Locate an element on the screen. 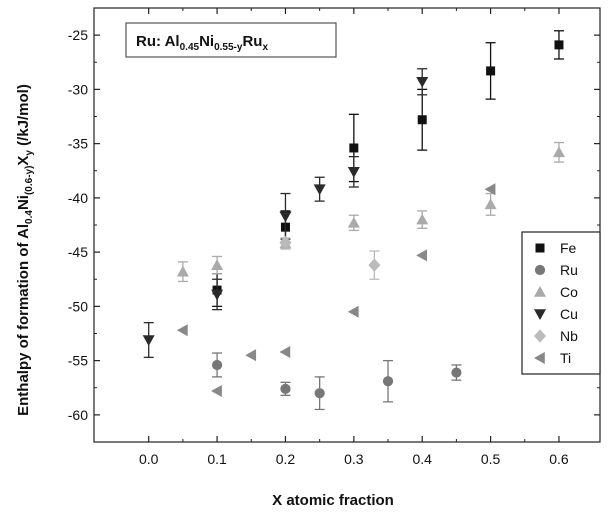 This screenshot has width=614, height=512. y-tick-label: -45 is located at coordinates (78, 252).